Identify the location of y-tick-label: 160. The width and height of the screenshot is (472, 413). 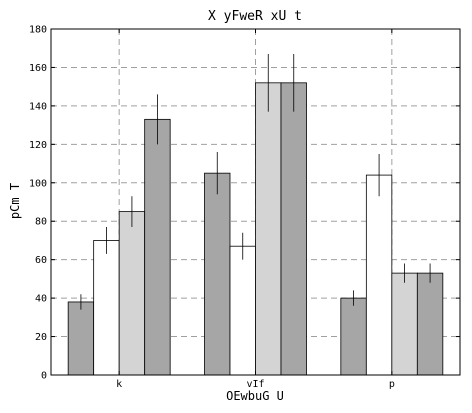
(38, 68).